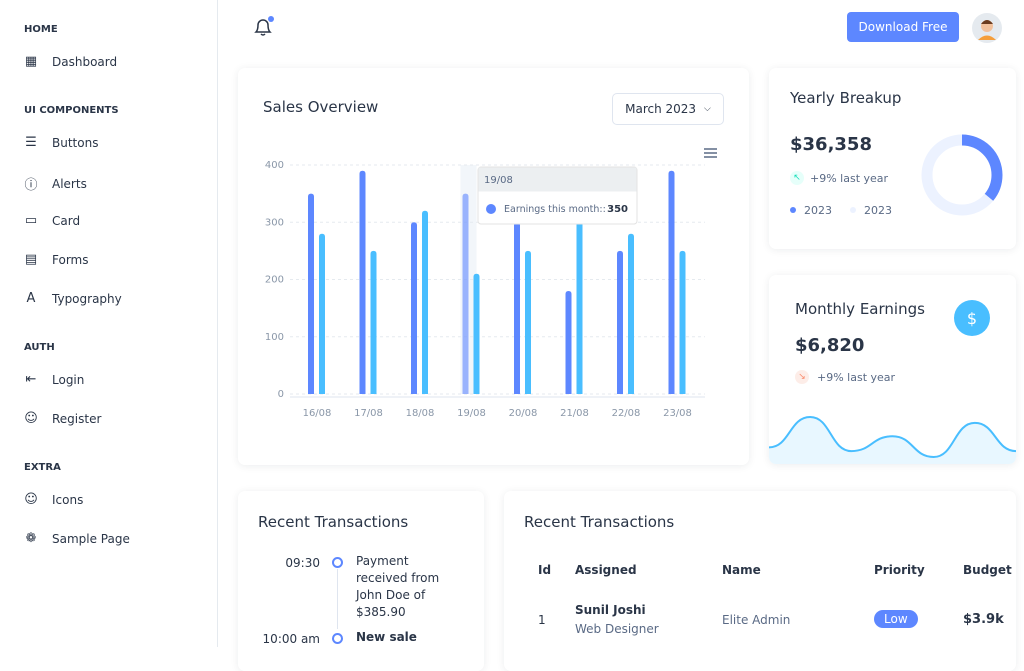  I want to click on nav-item: A Typography, so click(73, 298).